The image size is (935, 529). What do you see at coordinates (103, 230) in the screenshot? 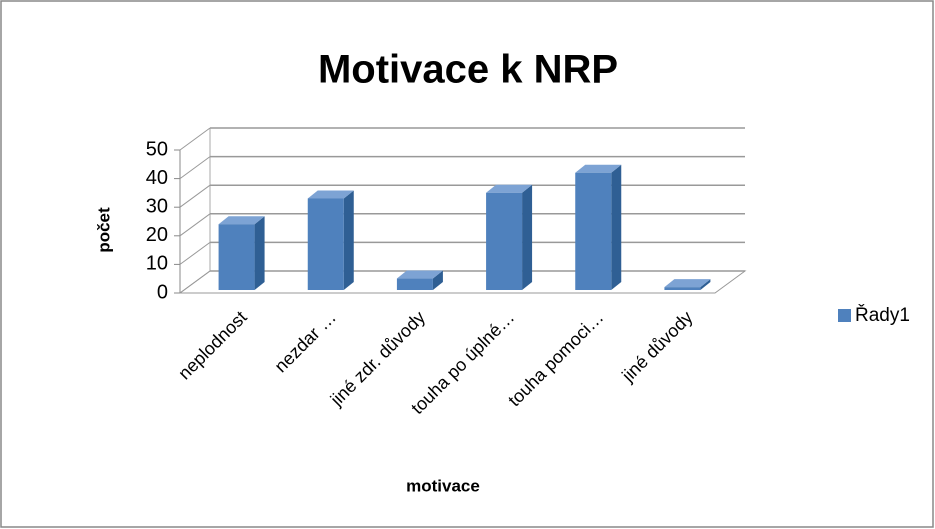
I see `y-axis-title: počet` at bounding box center [103, 230].